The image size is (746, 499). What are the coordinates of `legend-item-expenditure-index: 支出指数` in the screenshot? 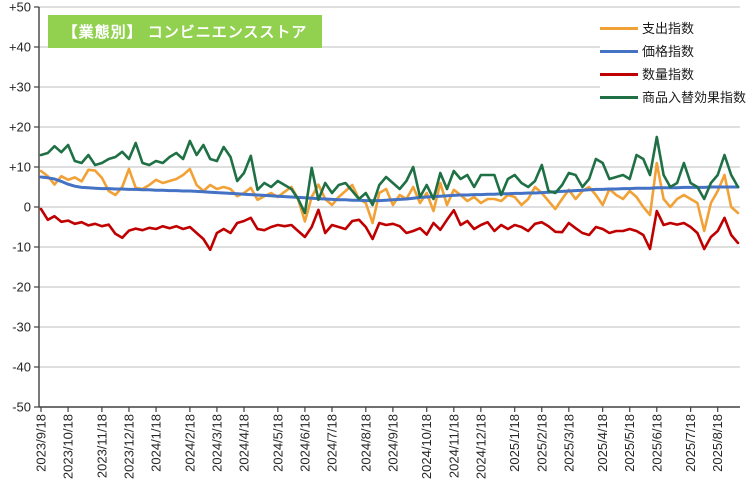 It's located at (673, 28).